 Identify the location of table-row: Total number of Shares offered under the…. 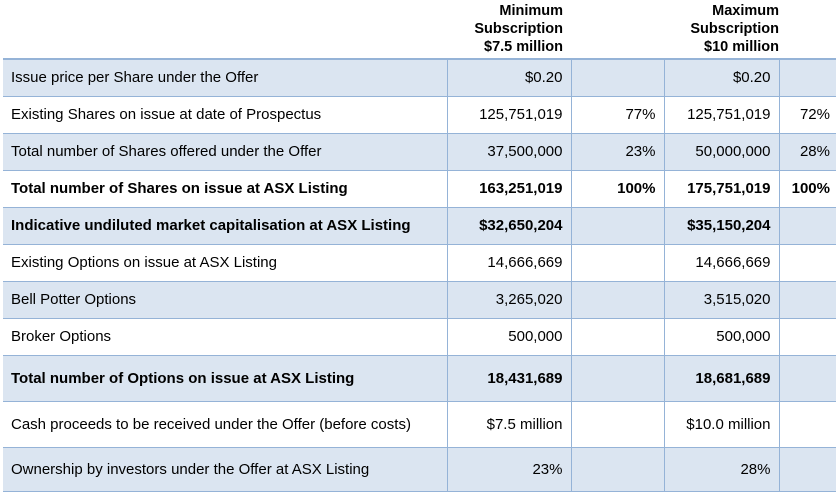
(419, 152).